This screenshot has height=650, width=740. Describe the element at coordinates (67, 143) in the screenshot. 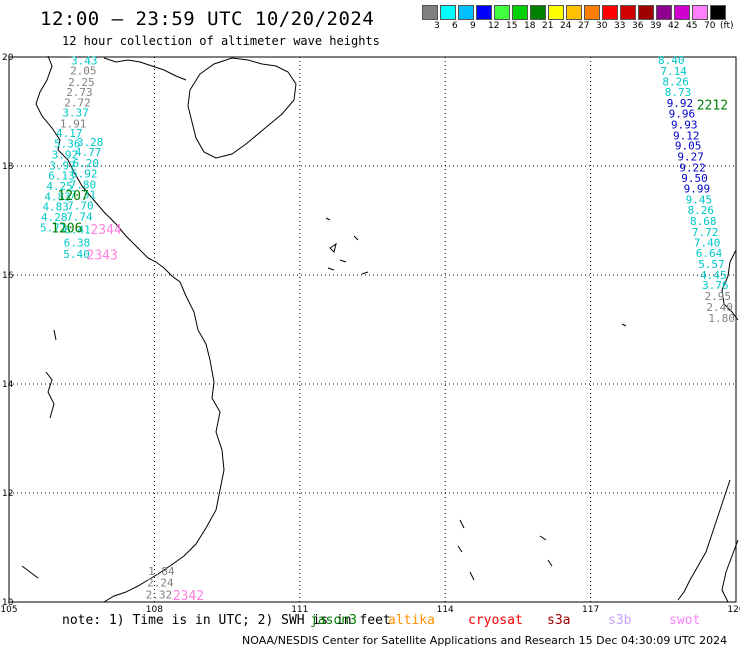

I see `swh-reading: 5.36` at that location.